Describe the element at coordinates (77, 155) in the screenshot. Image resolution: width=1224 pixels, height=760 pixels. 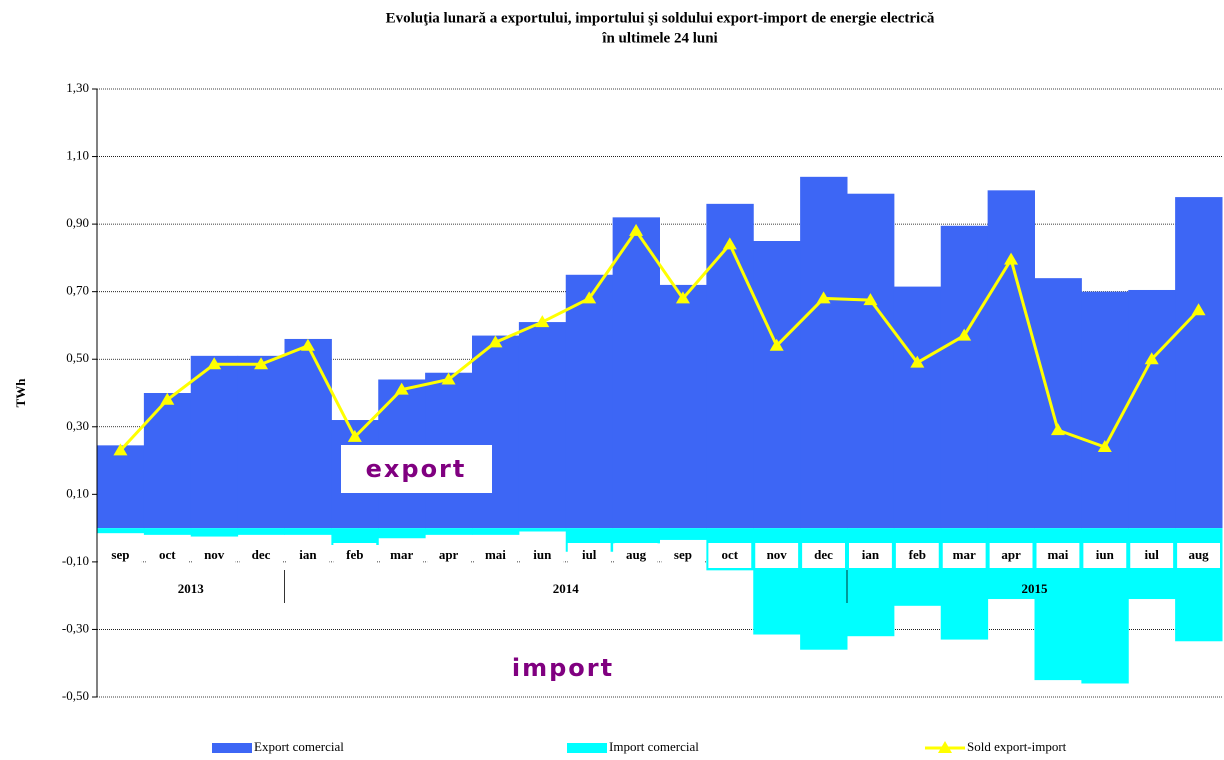
I see `y-tick-label: 1,10` at that location.